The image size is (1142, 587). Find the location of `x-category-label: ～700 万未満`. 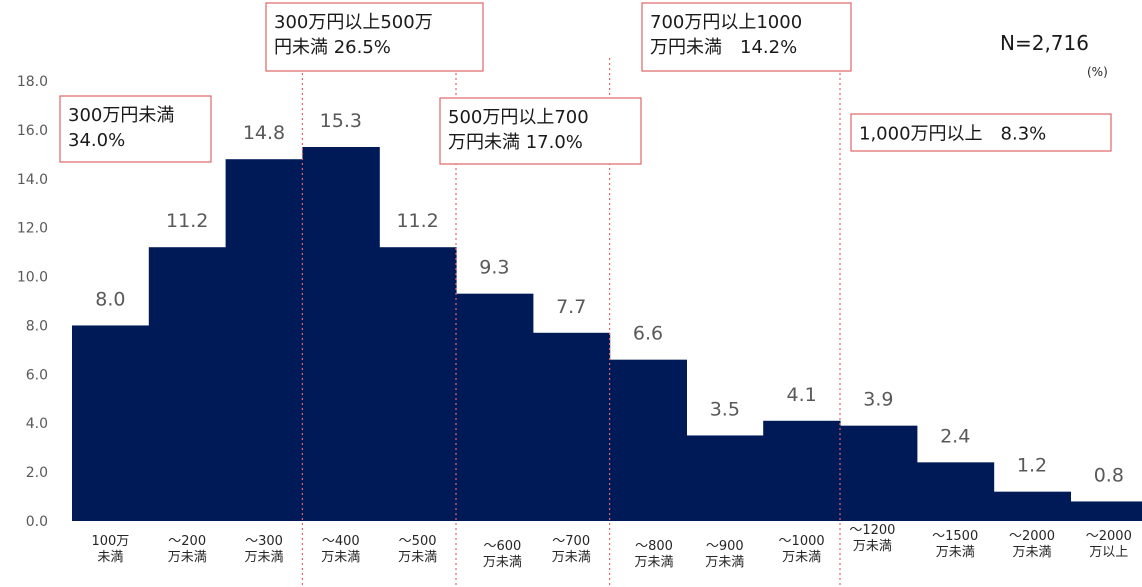

x-category-label: ～700 万未満 is located at coordinates (571, 549).